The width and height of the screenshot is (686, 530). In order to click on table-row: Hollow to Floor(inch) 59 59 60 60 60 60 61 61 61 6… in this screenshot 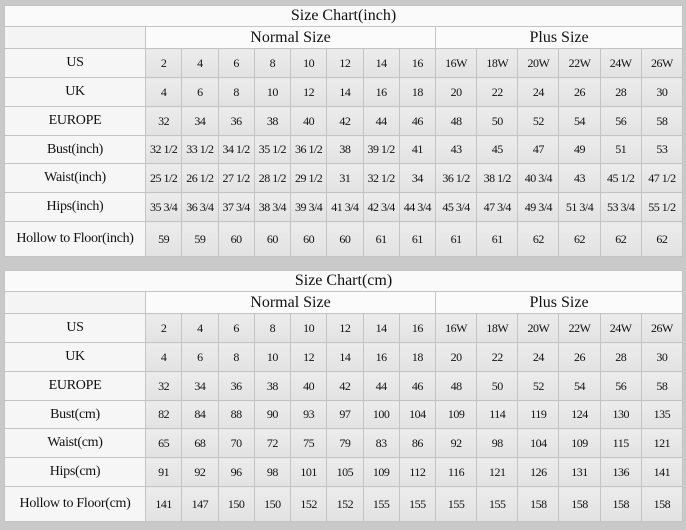, I will do `click(344, 239)`.